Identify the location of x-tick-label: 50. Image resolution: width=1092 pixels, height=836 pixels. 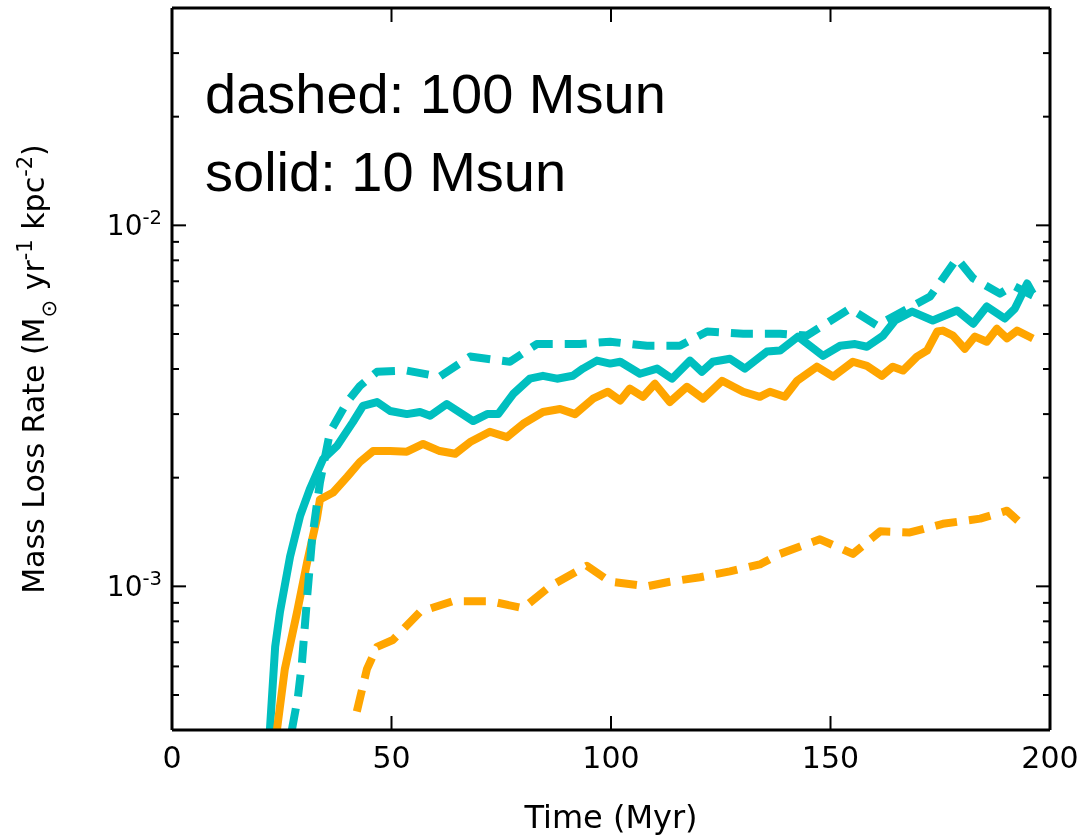
(391, 757).